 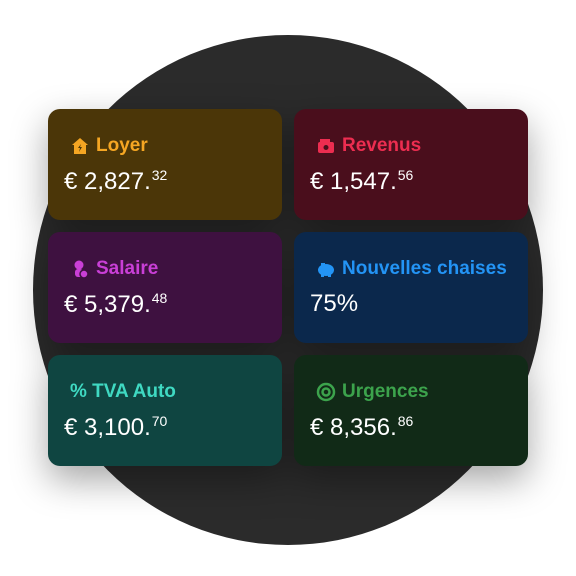 What do you see at coordinates (411, 410) in the screenshot?
I see `card: Urgences € 8,356.86` at bounding box center [411, 410].